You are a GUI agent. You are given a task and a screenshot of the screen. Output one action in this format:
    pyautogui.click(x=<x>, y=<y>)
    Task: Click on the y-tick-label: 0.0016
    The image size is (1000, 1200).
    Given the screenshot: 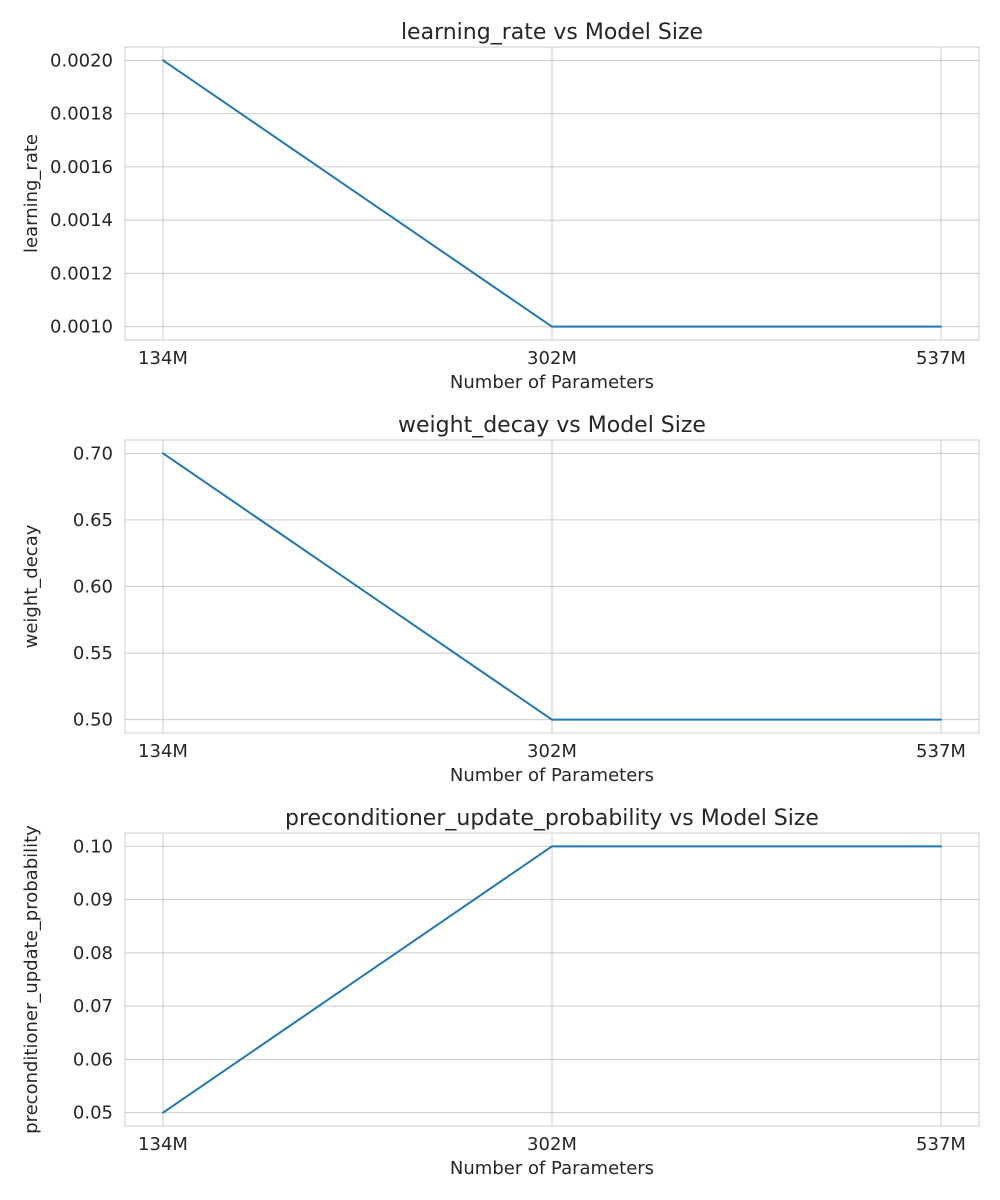 What is the action you would take?
    pyautogui.click(x=81, y=167)
    